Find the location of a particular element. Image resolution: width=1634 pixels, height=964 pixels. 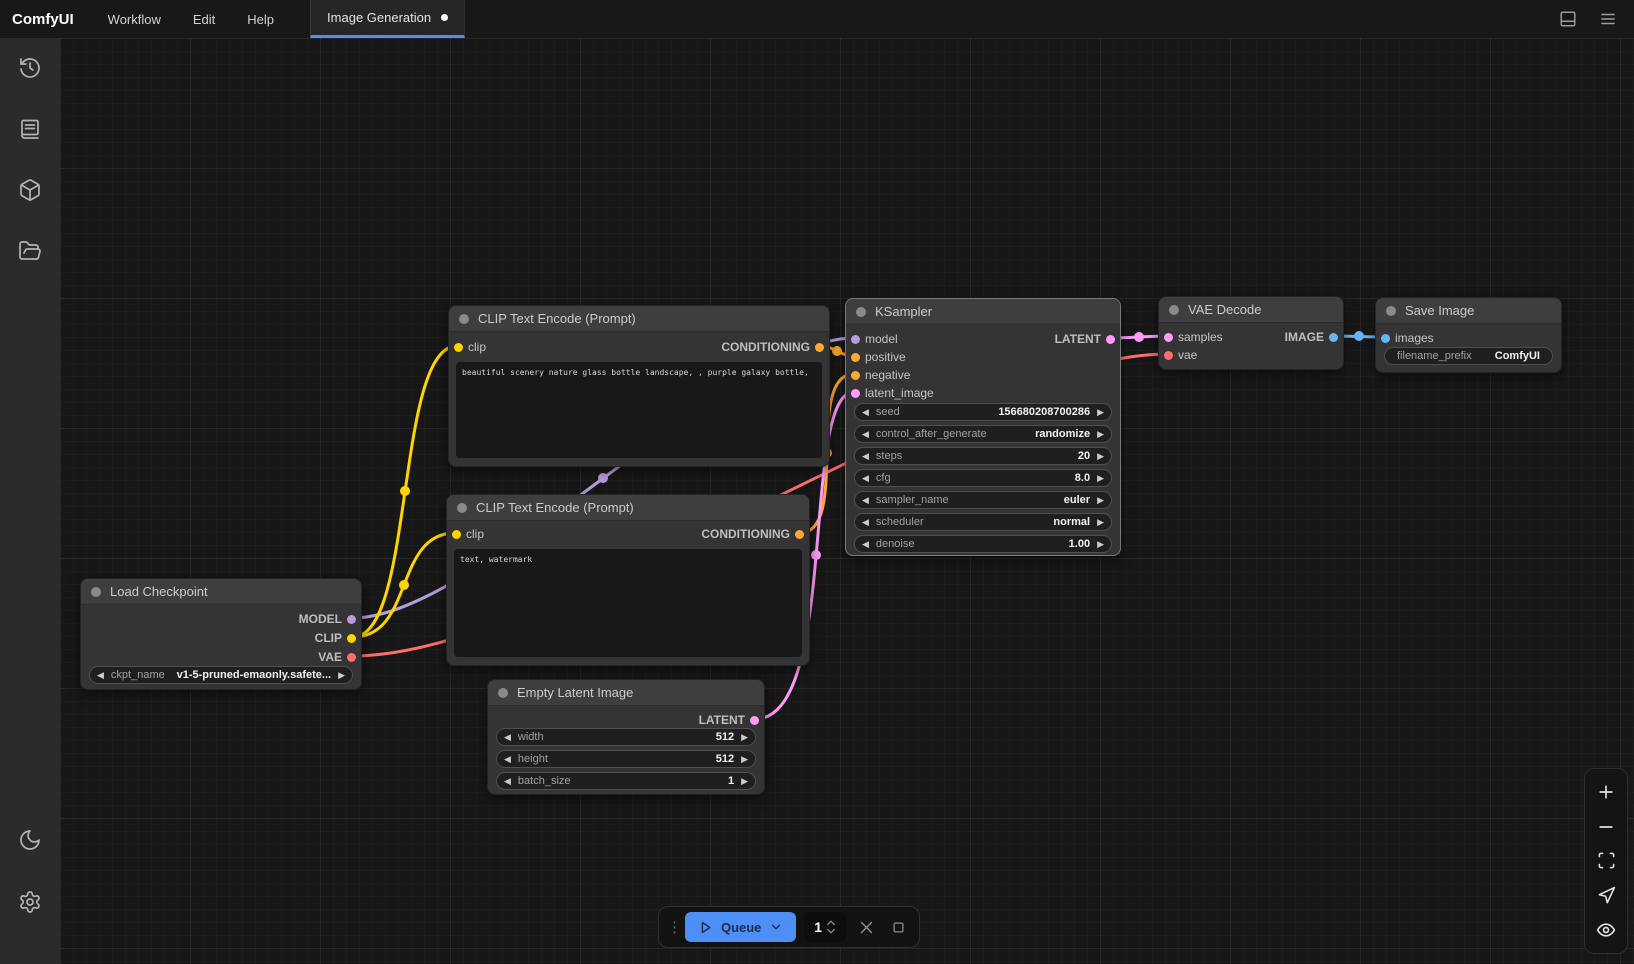

slot-label: latent_image is located at coordinates (899, 393).